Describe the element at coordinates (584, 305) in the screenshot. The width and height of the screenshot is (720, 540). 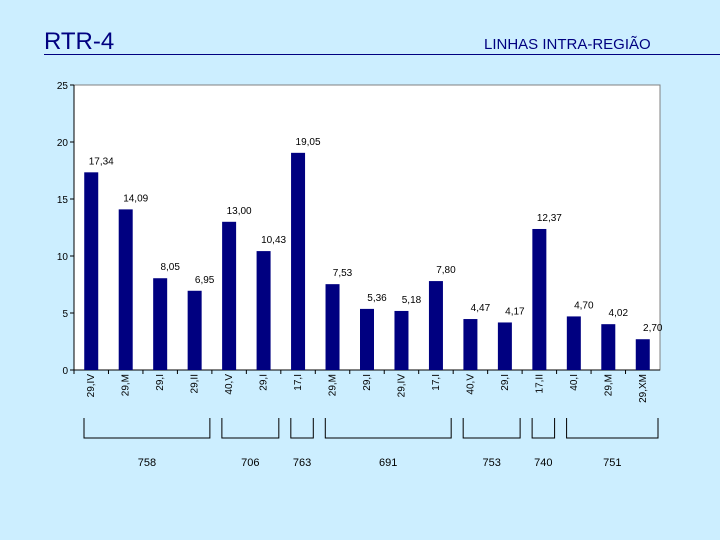
I see `data-label: 4,70` at that location.